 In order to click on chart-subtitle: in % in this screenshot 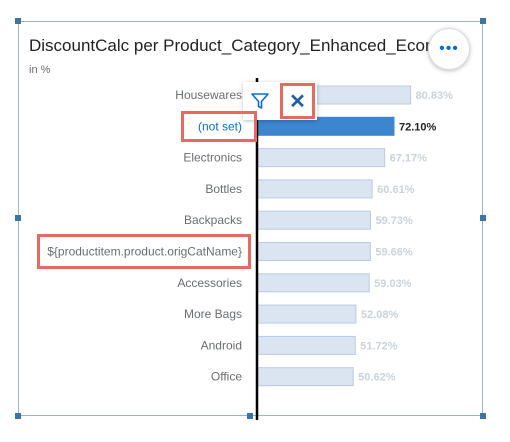, I will do `click(40, 70)`.